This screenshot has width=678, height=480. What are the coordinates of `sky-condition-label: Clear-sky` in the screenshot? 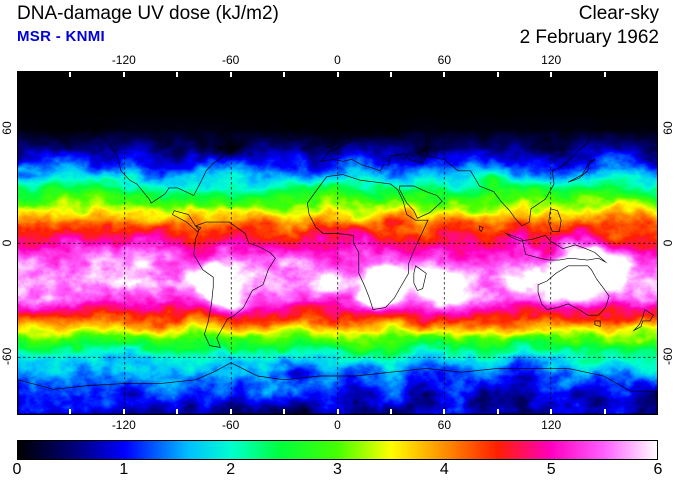 It's located at (618, 13).